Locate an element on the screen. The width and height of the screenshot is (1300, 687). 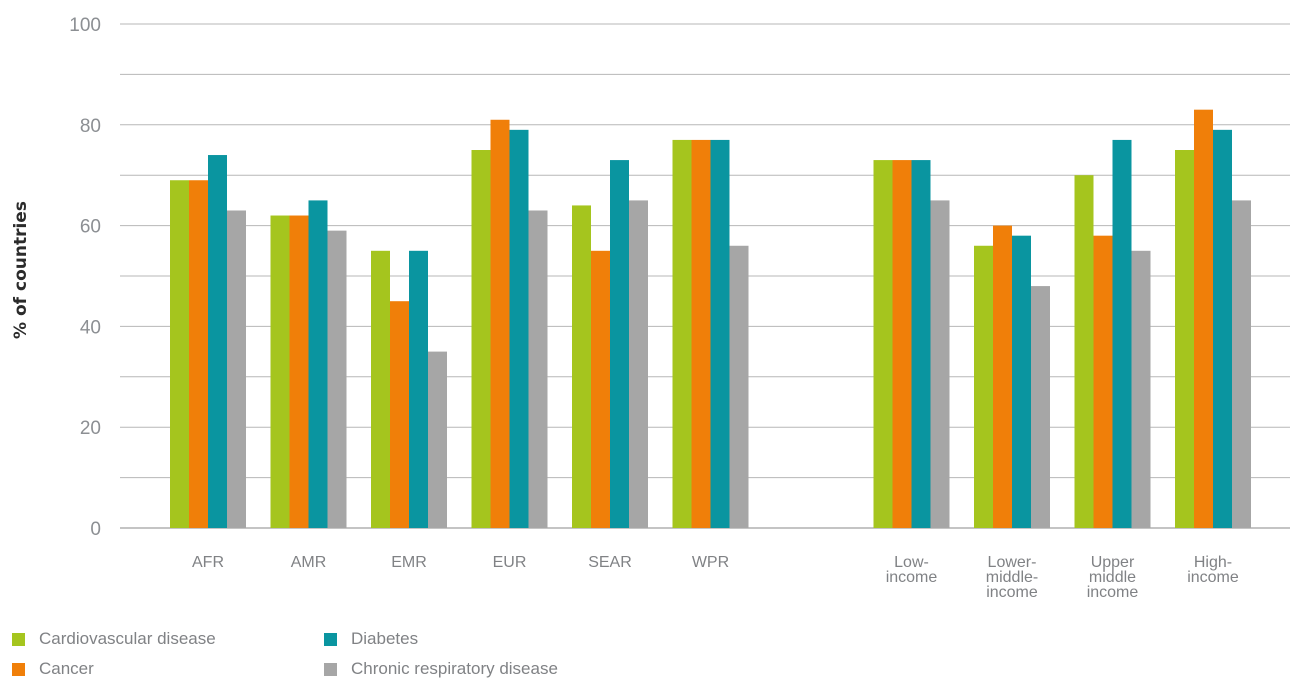
x-category-label: WPR is located at coordinates (710, 562).